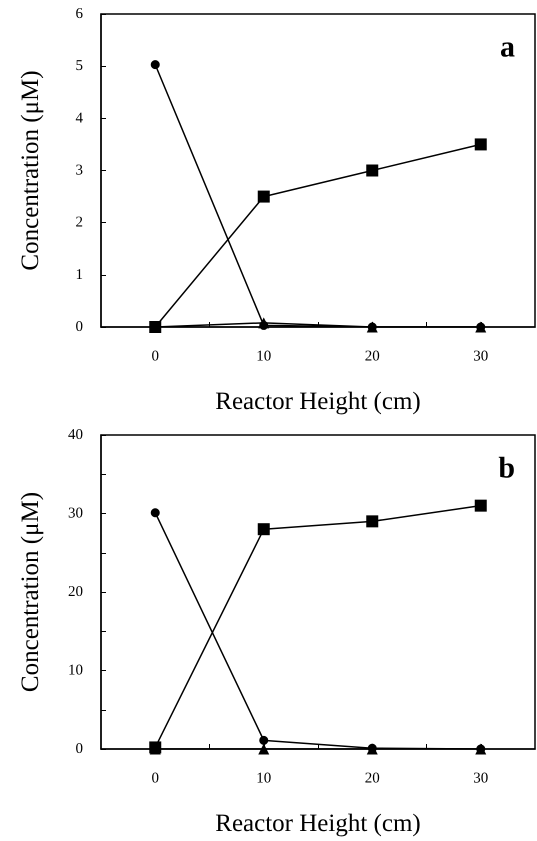 The width and height of the screenshot is (537, 841). Describe the element at coordinates (79, 274) in the screenshot. I see `y-tick-label: 1` at that location.